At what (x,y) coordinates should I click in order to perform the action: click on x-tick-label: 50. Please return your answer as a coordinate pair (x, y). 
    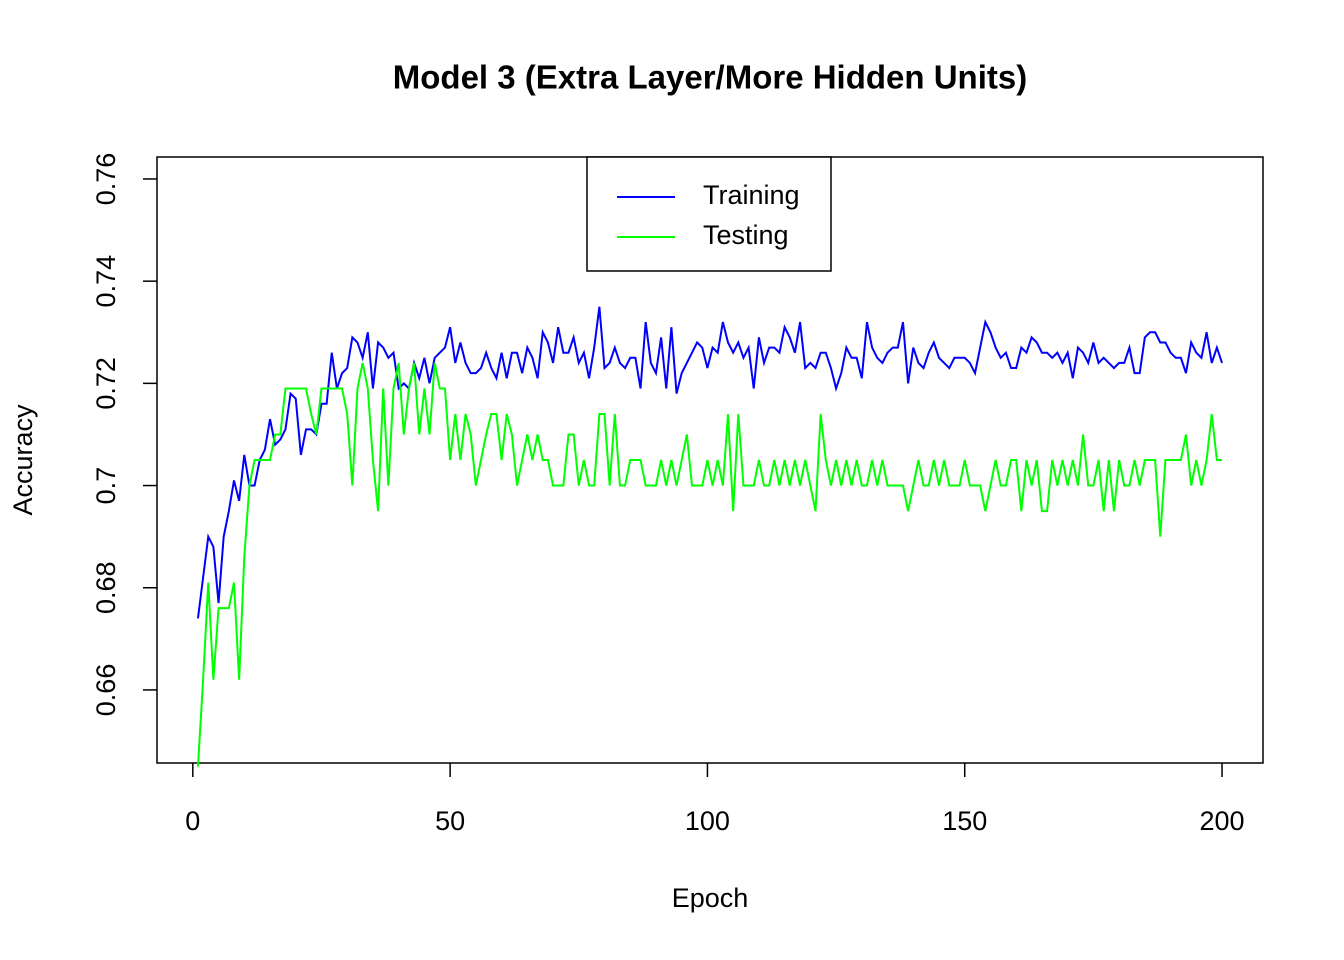
    Looking at the image, I should click on (450, 821).